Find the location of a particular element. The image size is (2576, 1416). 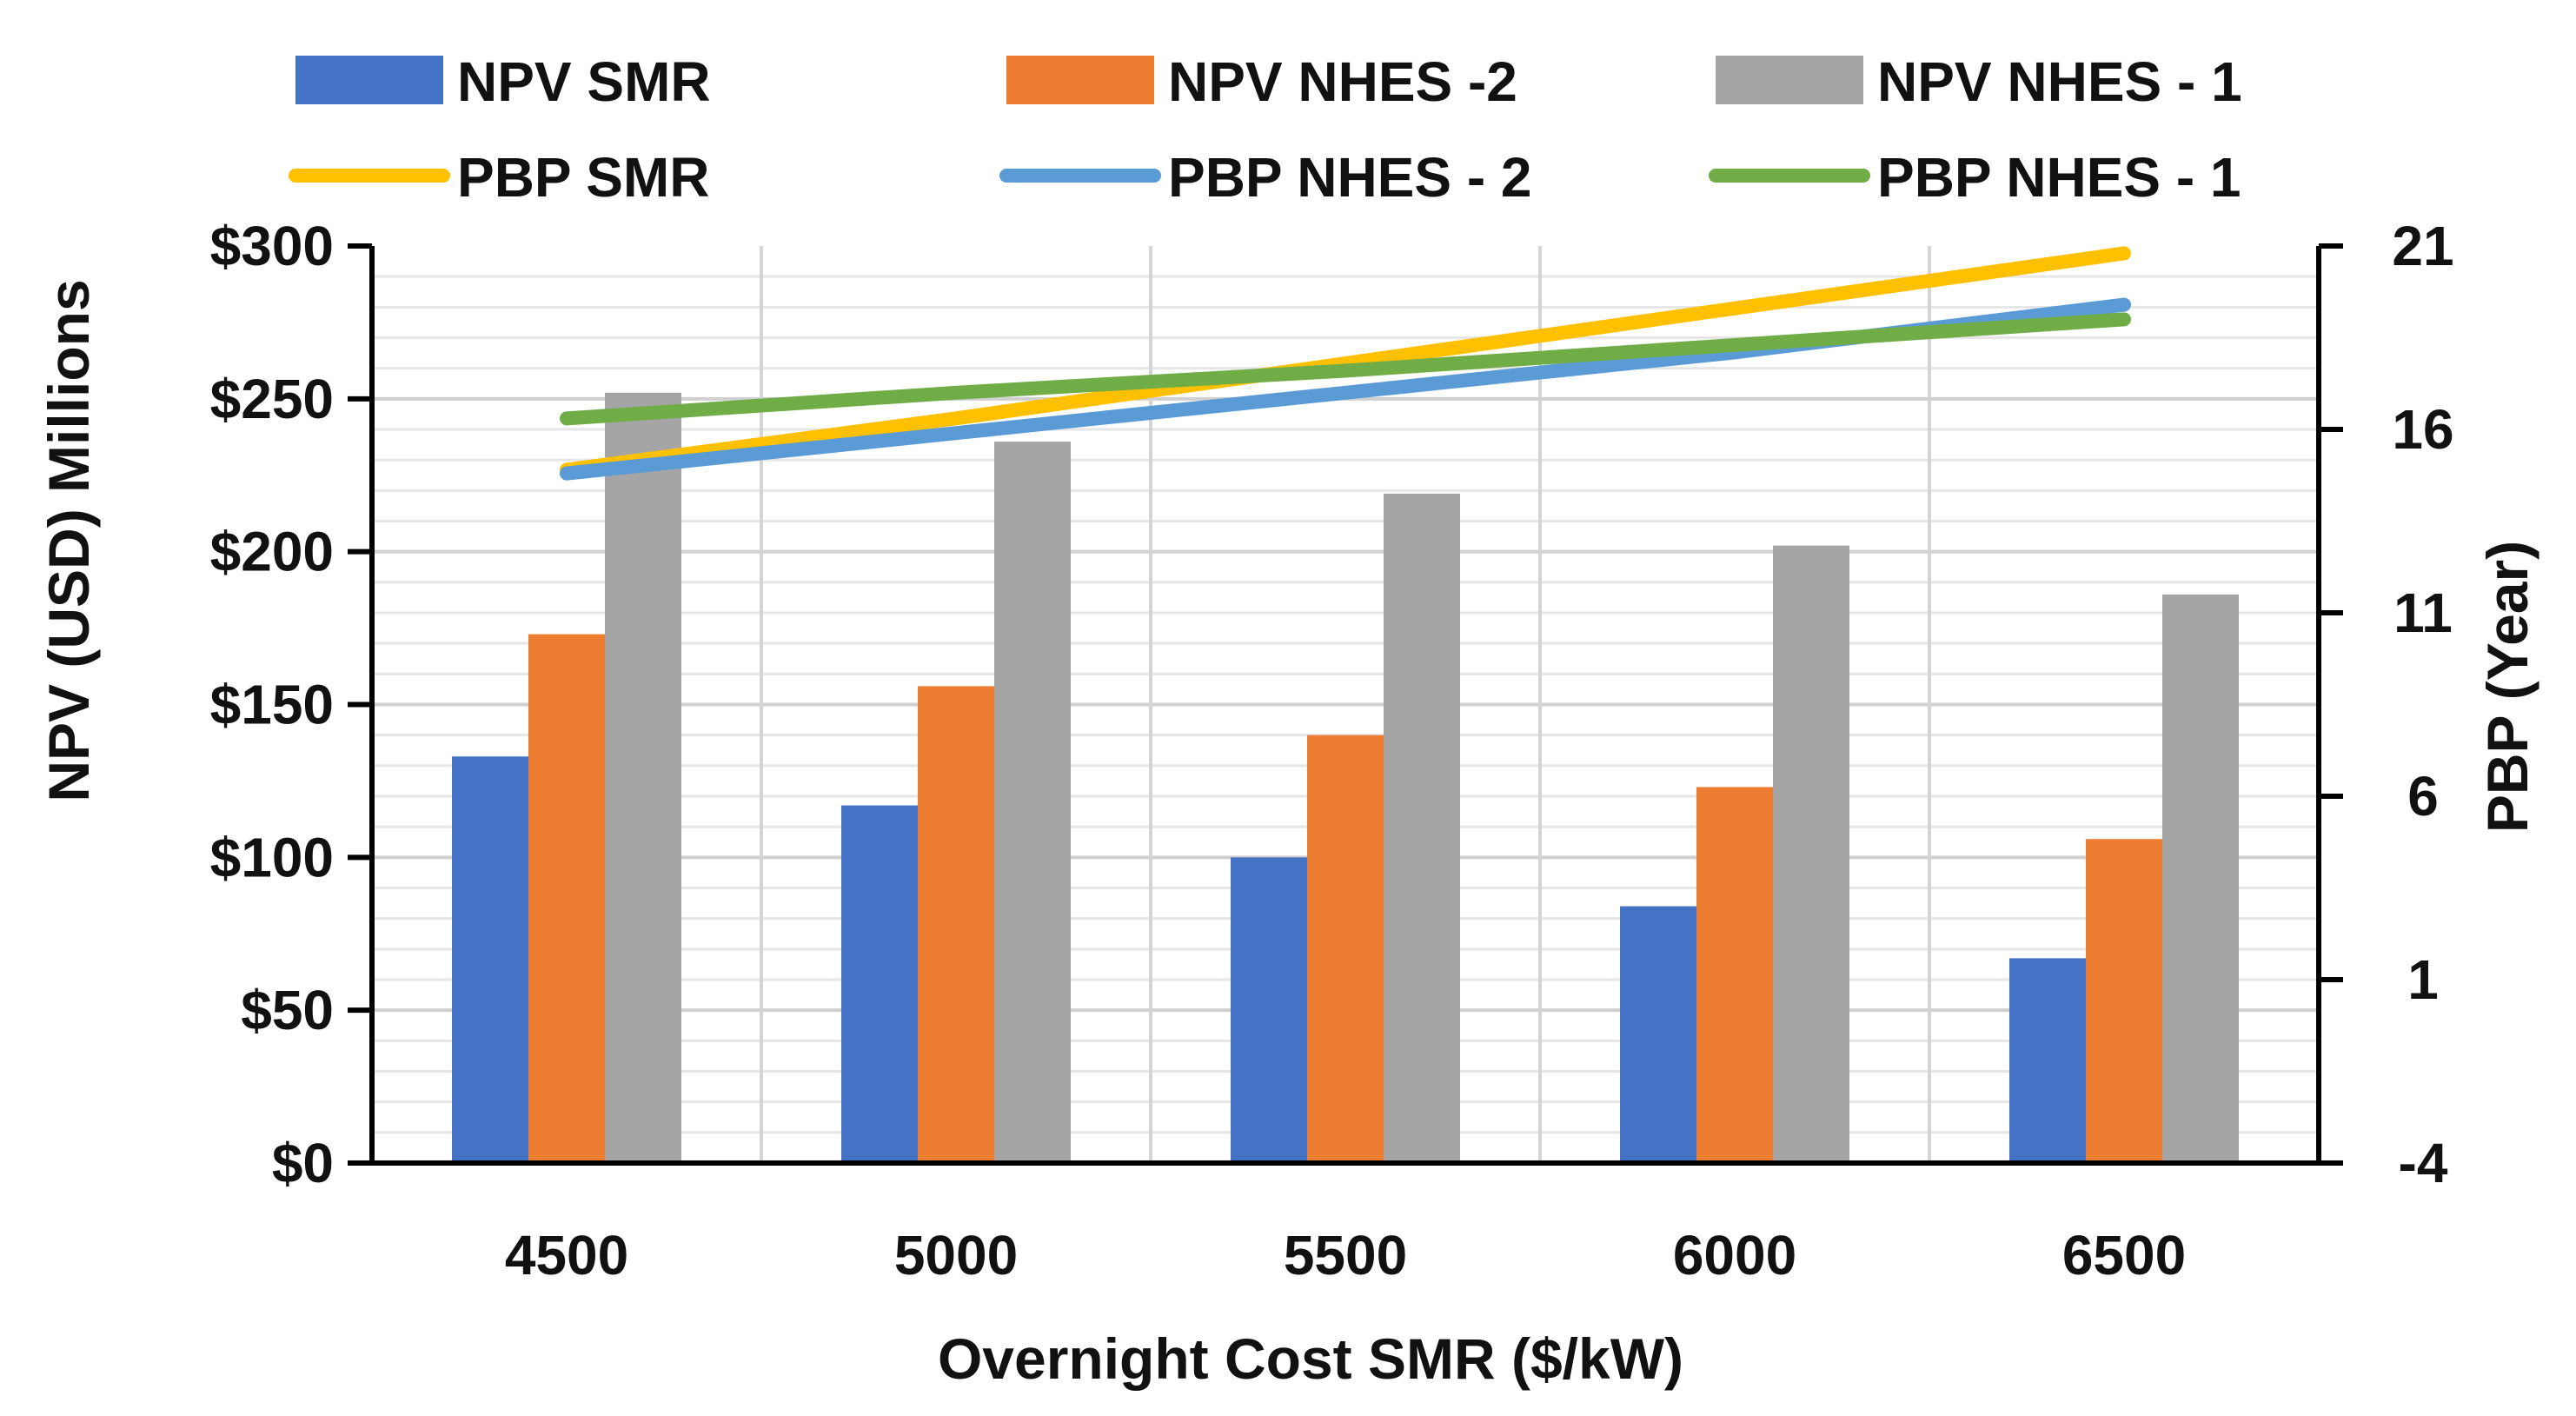

legend-label: PBP SMR is located at coordinates (583, 177).